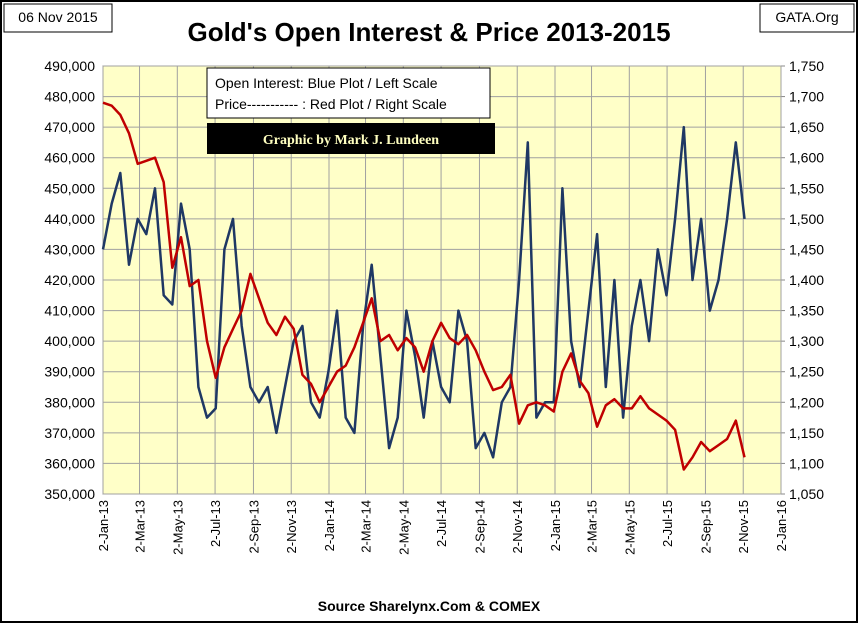  I want to click on date-box, so click(58, 18).